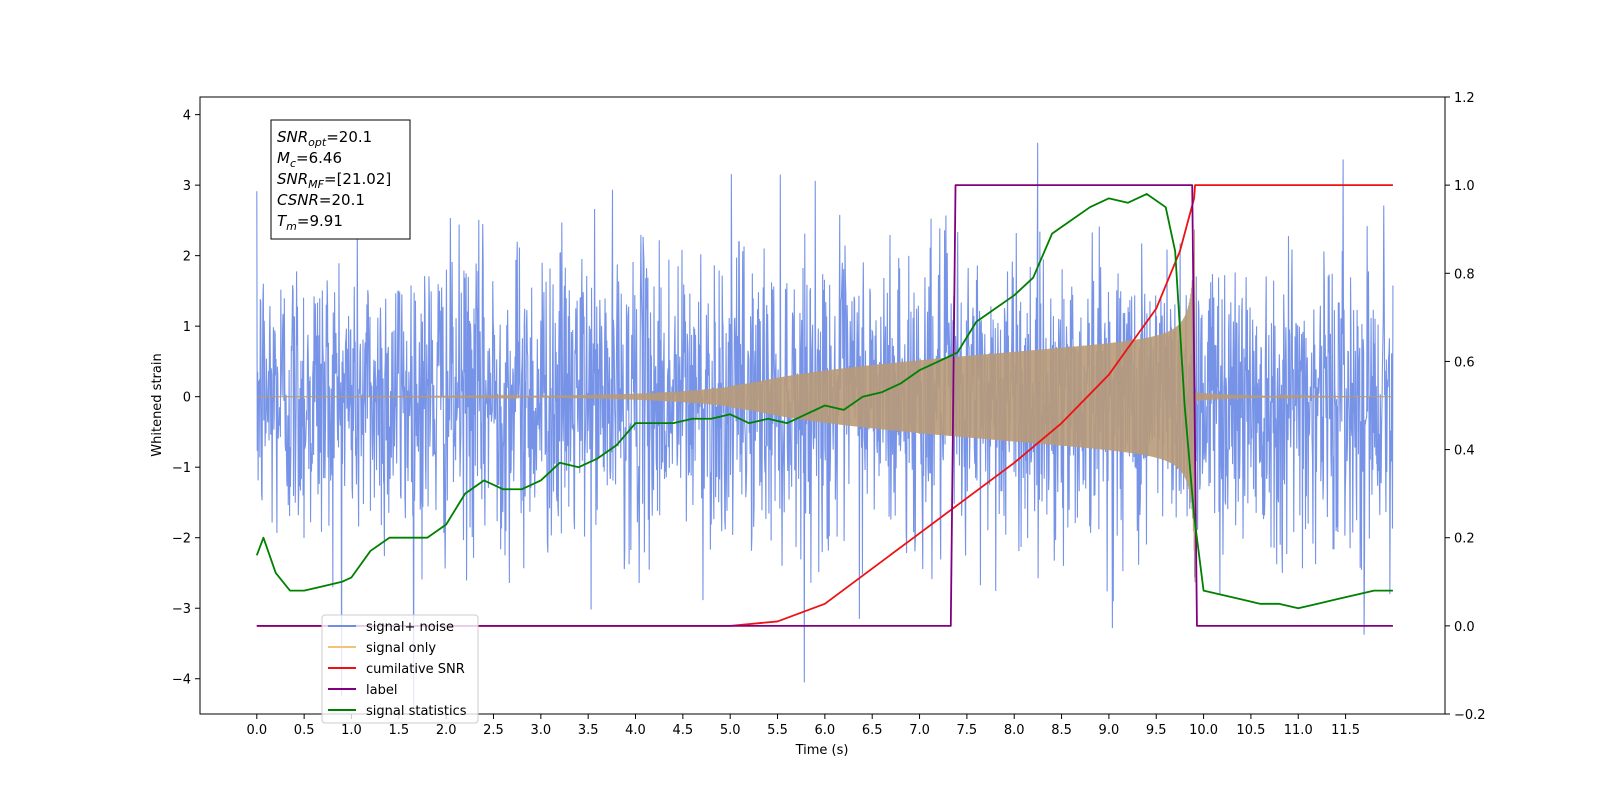  Describe the element at coordinates (187, 327) in the screenshot. I see `y-tick-label: 1` at that location.